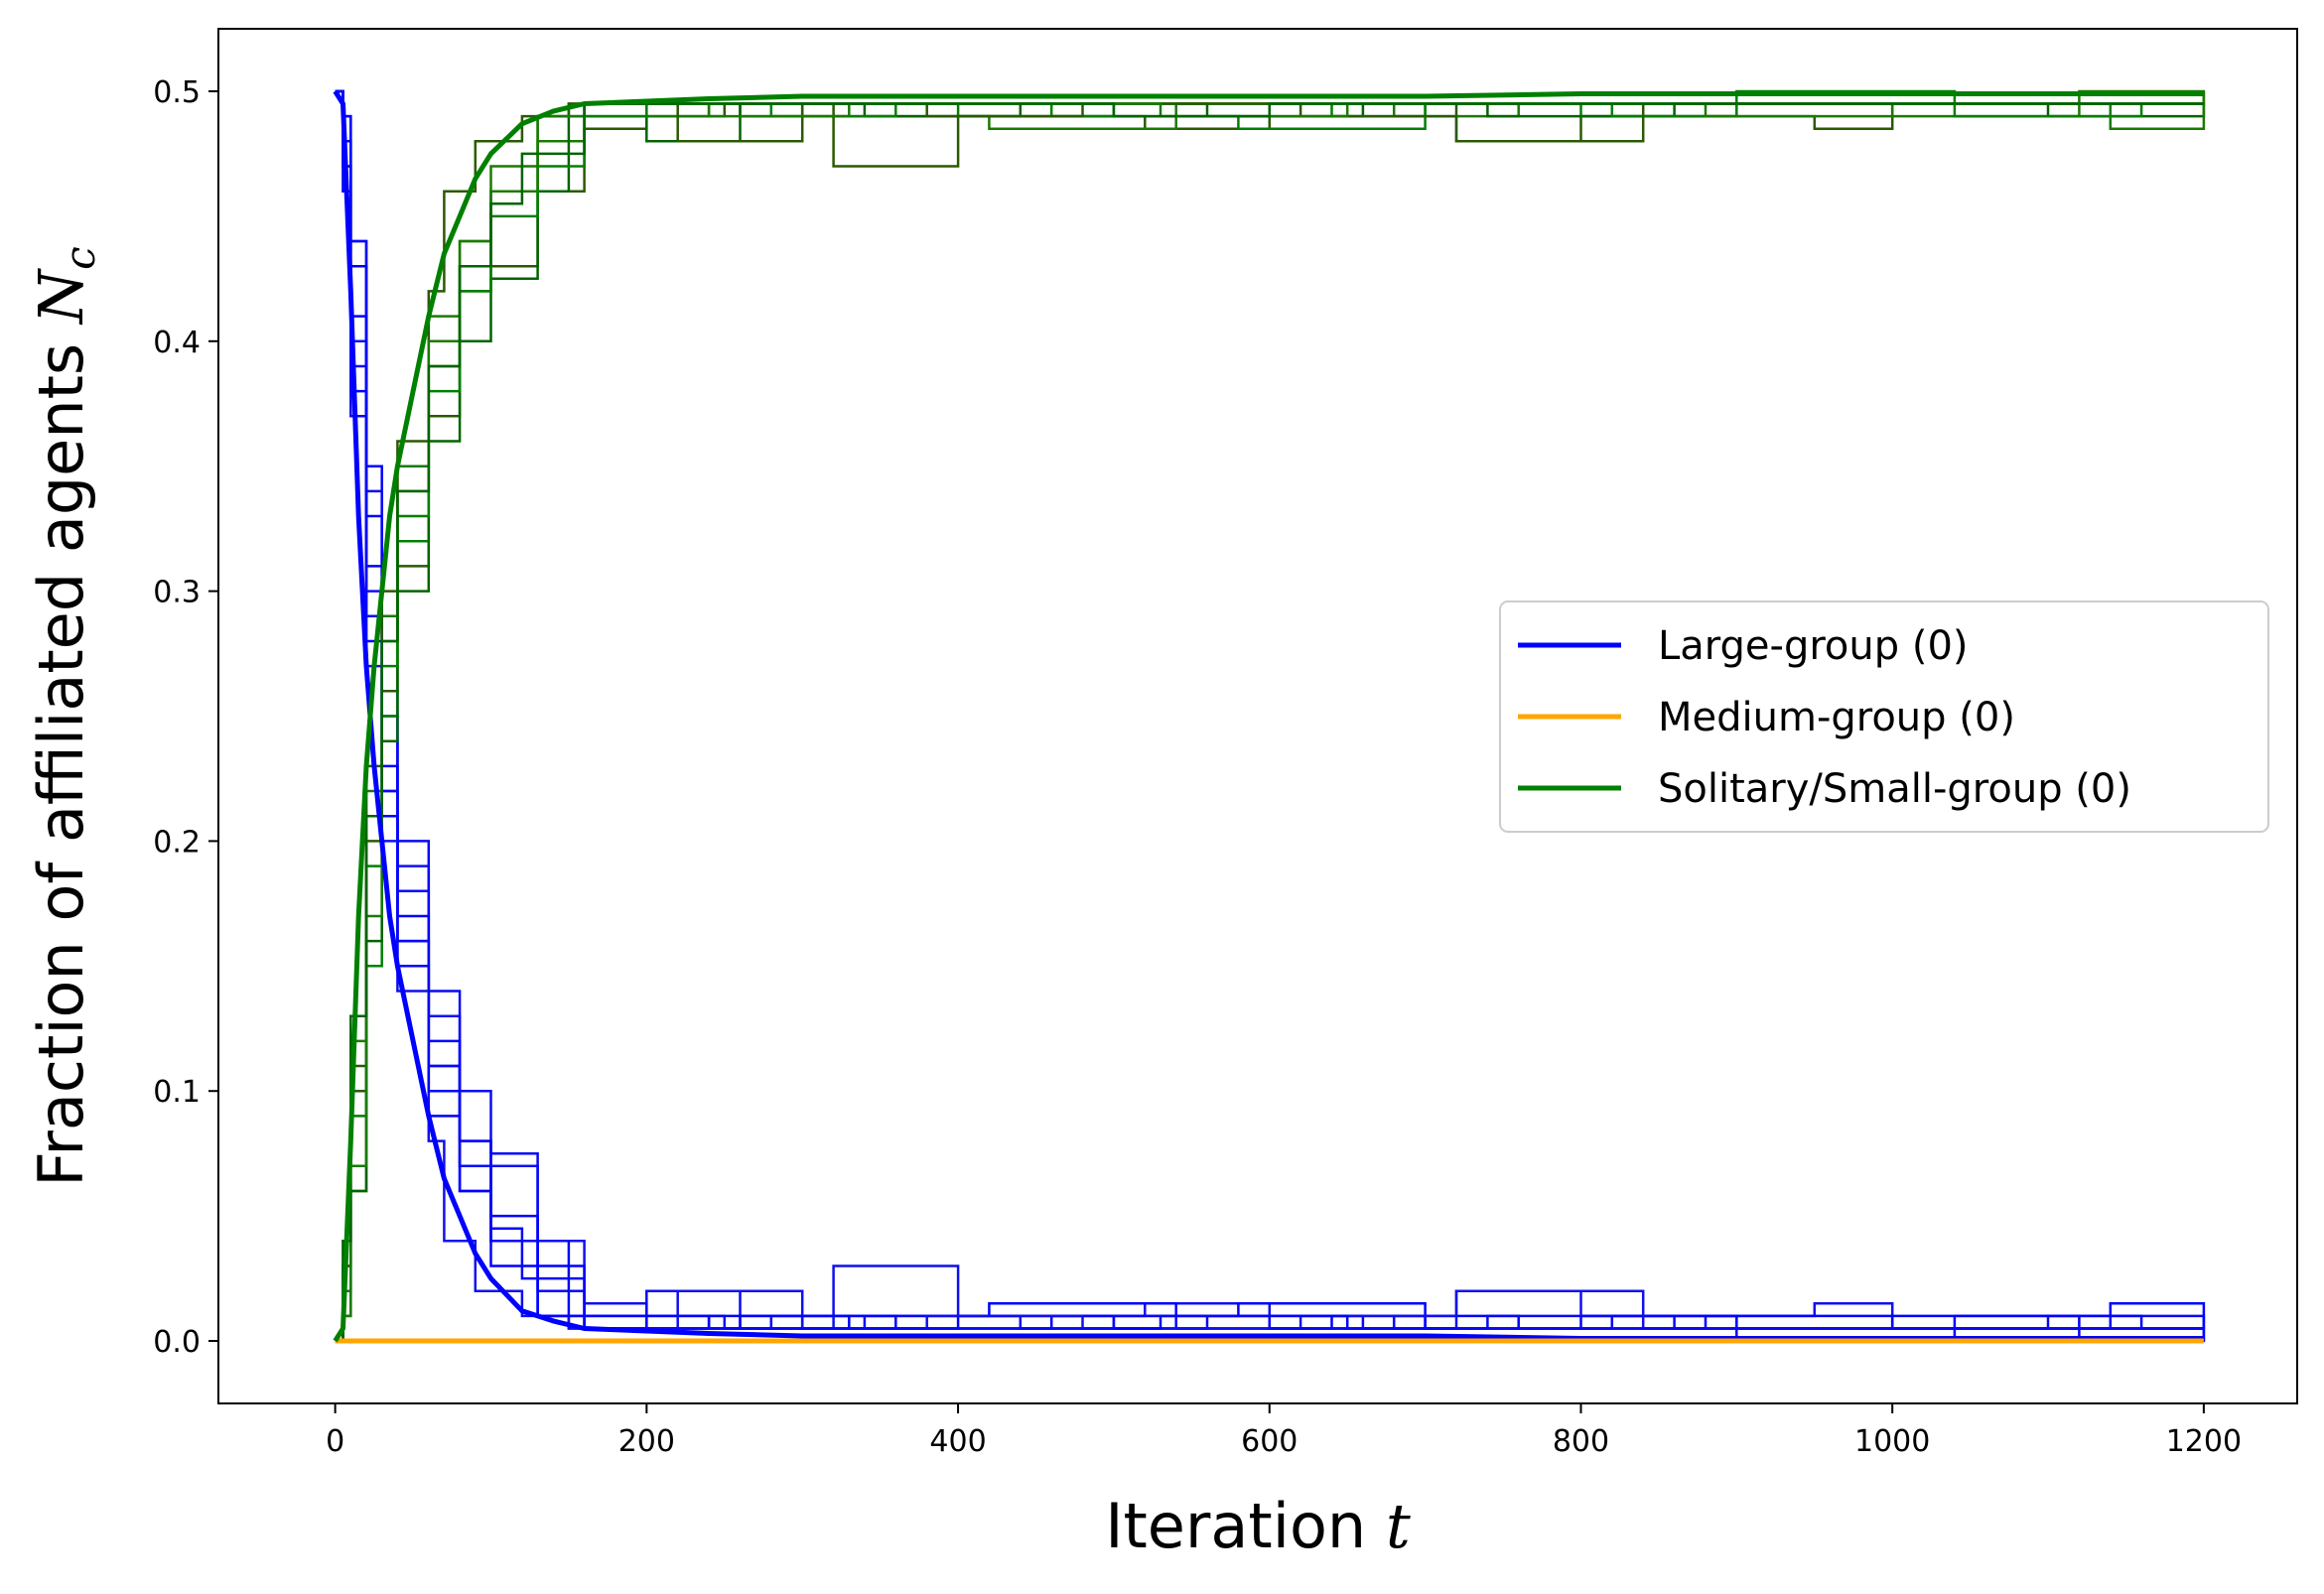 This screenshot has width=2324, height=1594. Describe the element at coordinates (1813, 646) in the screenshot. I see `legend-label-large-group: Large-group (0)` at that location.